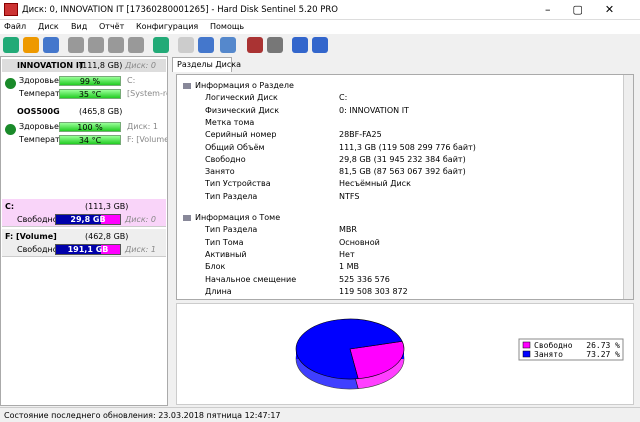 This screenshot has height=422, width=640. What do you see at coordinates (347, 254) in the screenshot?
I see `info-value: Нет` at bounding box center [347, 254].